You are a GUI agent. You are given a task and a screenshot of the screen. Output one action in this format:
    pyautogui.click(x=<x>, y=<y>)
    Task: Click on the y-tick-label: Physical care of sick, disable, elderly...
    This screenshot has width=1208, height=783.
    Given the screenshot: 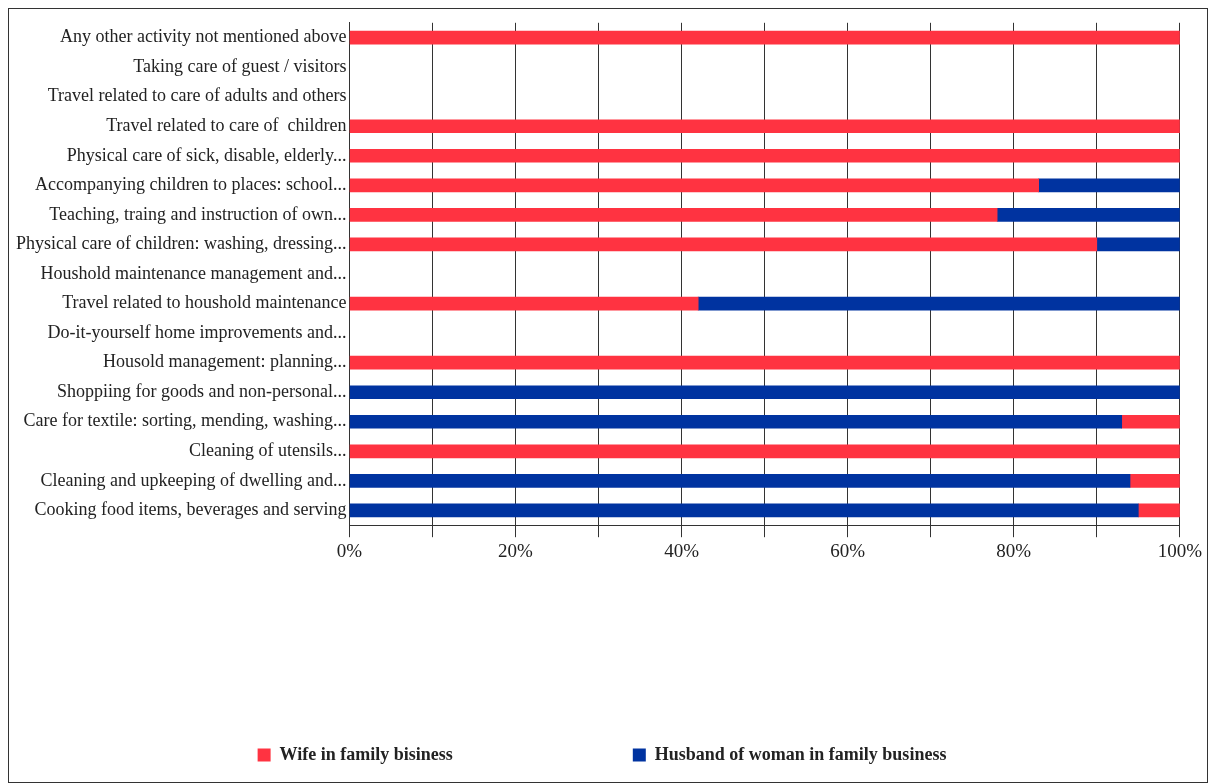 What is the action you would take?
    pyautogui.click(x=206, y=154)
    